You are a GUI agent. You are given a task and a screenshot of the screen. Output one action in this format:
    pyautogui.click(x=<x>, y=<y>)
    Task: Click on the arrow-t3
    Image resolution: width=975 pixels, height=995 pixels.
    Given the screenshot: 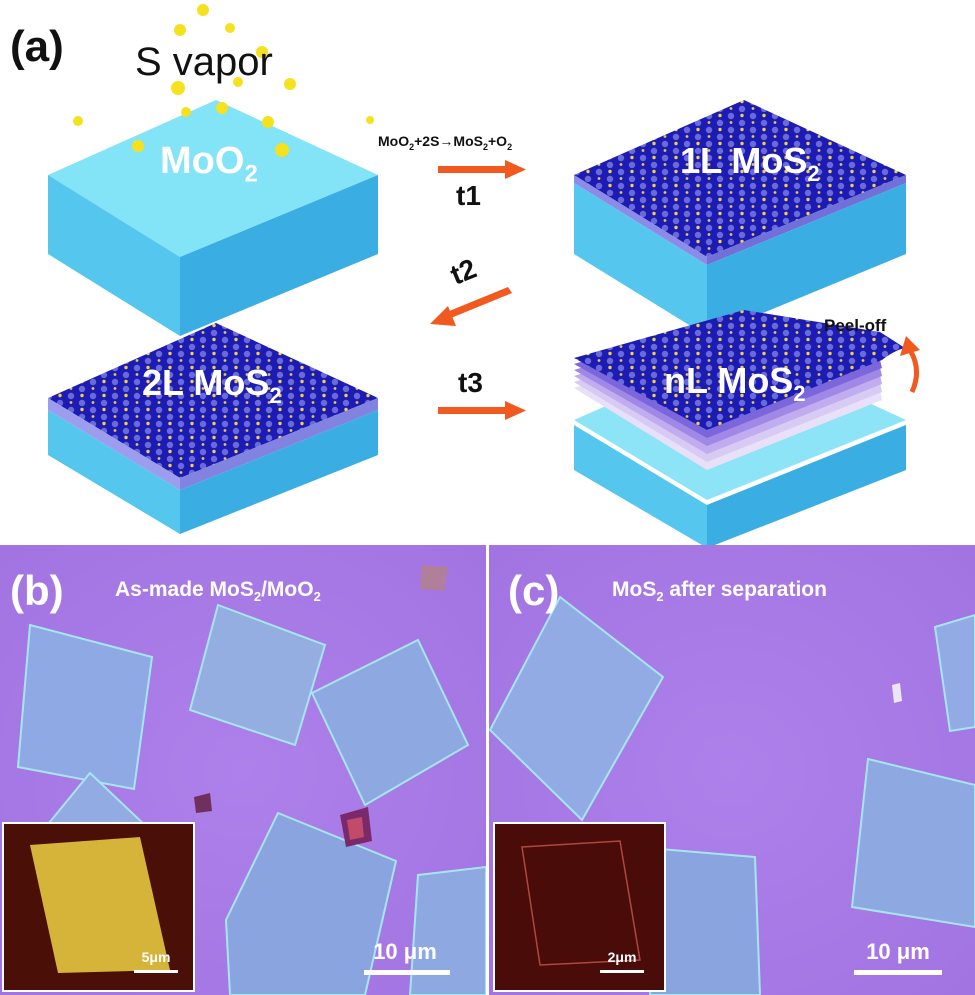 What is the action you would take?
    pyautogui.click(x=482, y=410)
    